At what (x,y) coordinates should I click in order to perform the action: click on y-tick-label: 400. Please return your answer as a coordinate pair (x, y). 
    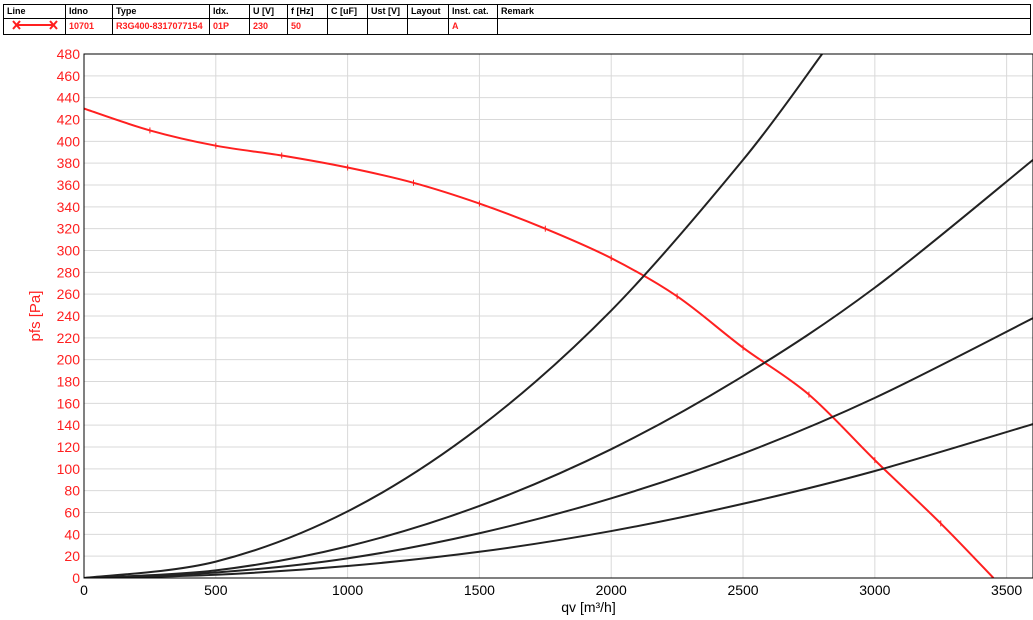
    Looking at the image, I should click on (69, 141).